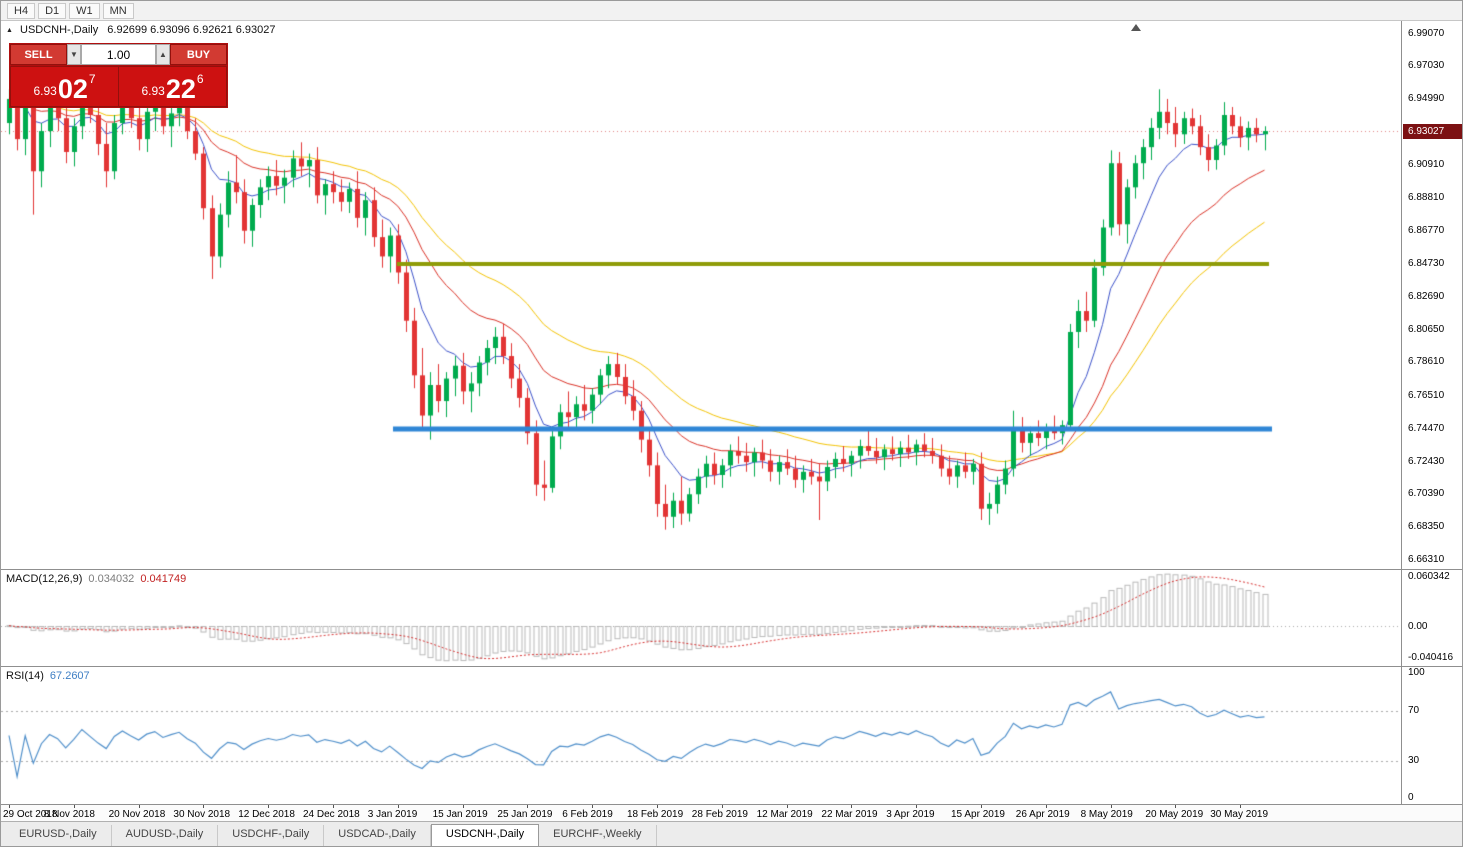 Image resolution: width=1463 pixels, height=847 pixels. What do you see at coordinates (719, 814) in the screenshot?
I see `time-scale-label: 28 Feb 2019` at bounding box center [719, 814].